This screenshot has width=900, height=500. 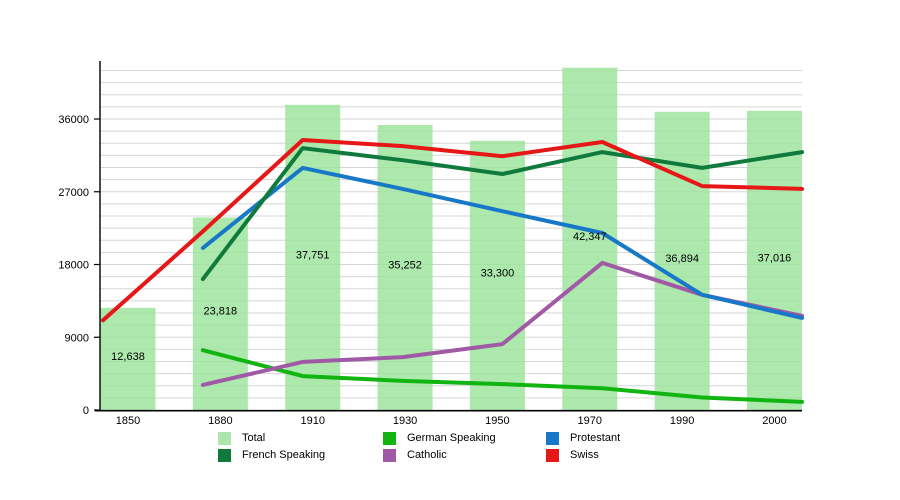 I want to click on legend-item-french-speaking: French Speaking, so click(x=271, y=455).